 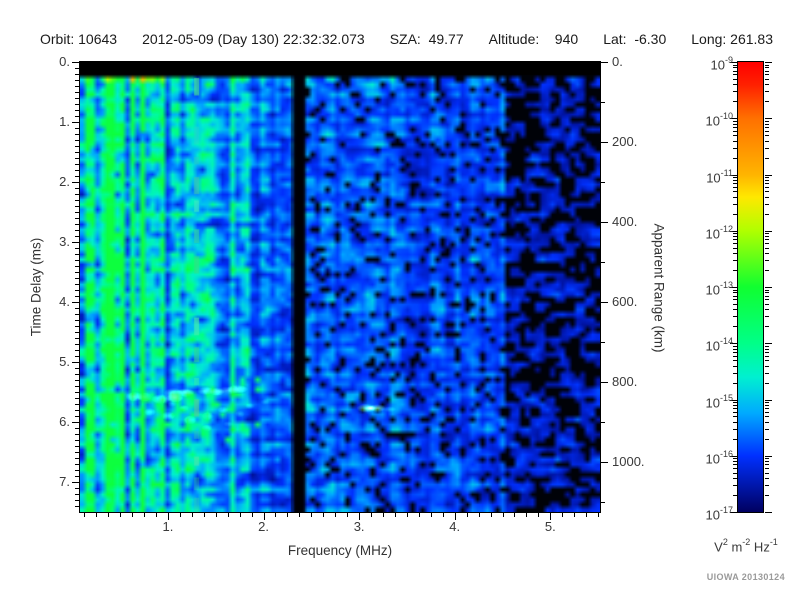 I want to click on y-tick-label-ms: 2., so click(x=64, y=181).